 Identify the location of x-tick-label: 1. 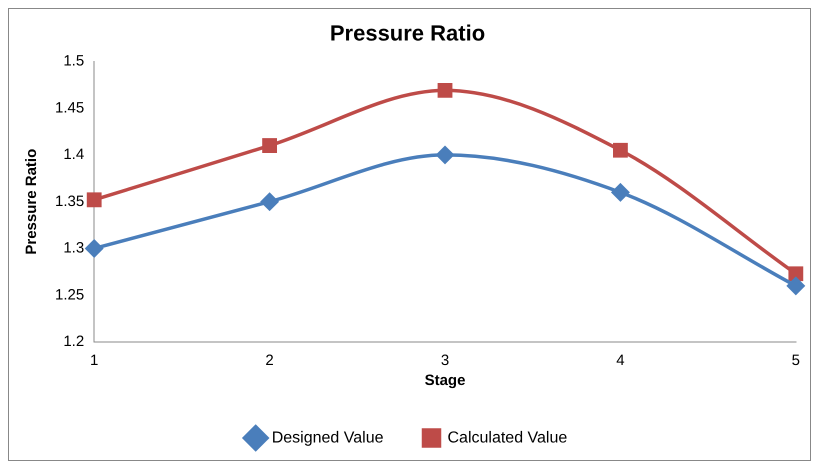
(94, 361).